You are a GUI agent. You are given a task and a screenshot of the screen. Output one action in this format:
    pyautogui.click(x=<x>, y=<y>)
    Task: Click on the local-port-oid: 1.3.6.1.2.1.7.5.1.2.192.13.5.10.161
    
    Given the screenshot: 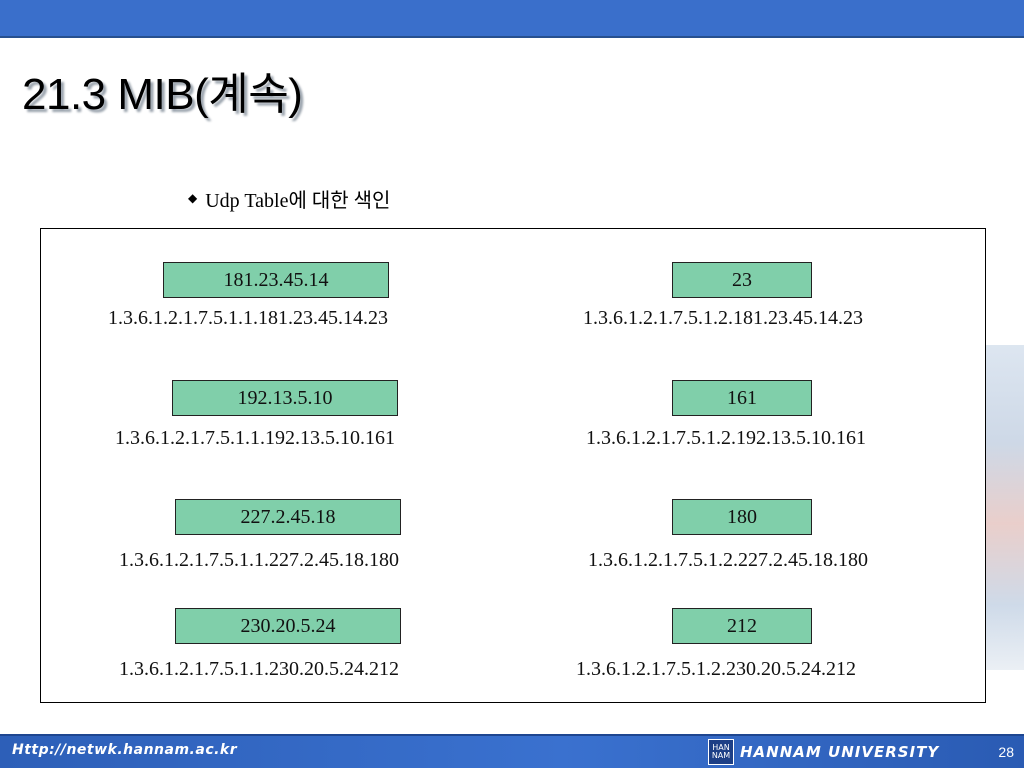 What is the action you would take?
    pyautogui.click(x=726, y=438)
    